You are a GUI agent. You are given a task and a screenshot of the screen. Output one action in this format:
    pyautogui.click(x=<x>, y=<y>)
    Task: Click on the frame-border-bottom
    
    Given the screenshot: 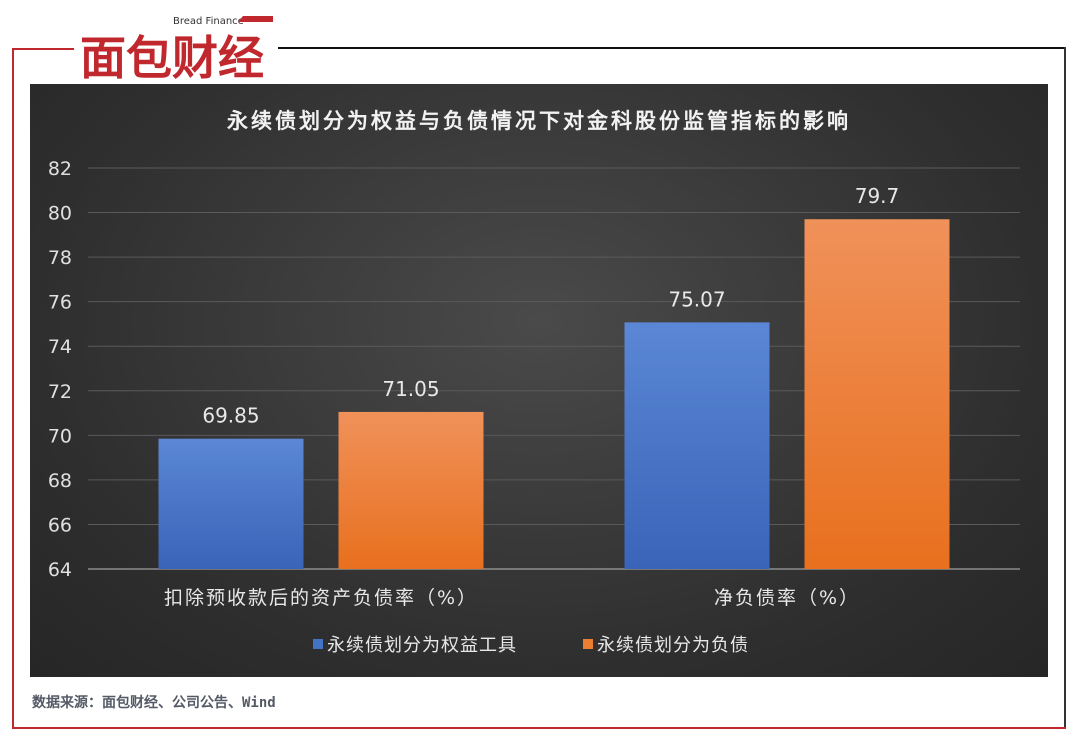 What is the action you would take?
    pyautogui.click(x=539, y=728)
    